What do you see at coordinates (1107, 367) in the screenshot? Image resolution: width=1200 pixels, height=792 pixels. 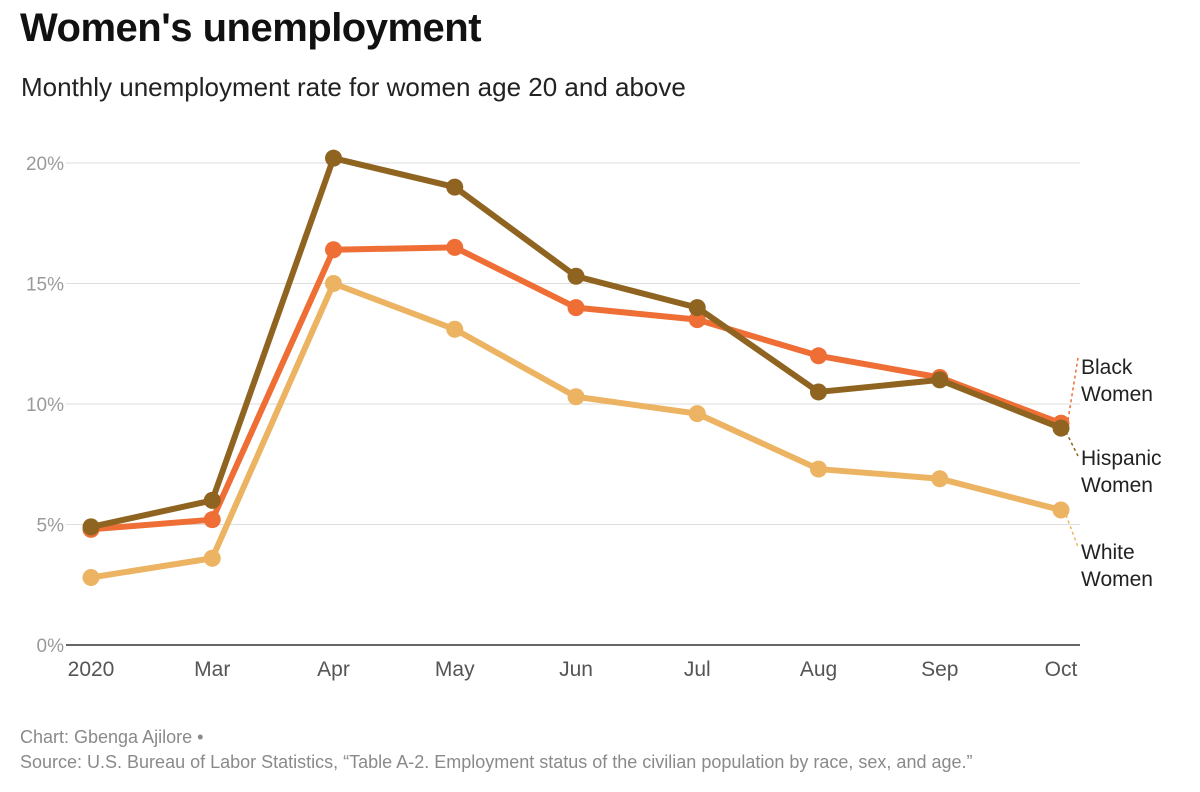 I see `series-label-black-women: Black` at bounding box center [1107, 367].